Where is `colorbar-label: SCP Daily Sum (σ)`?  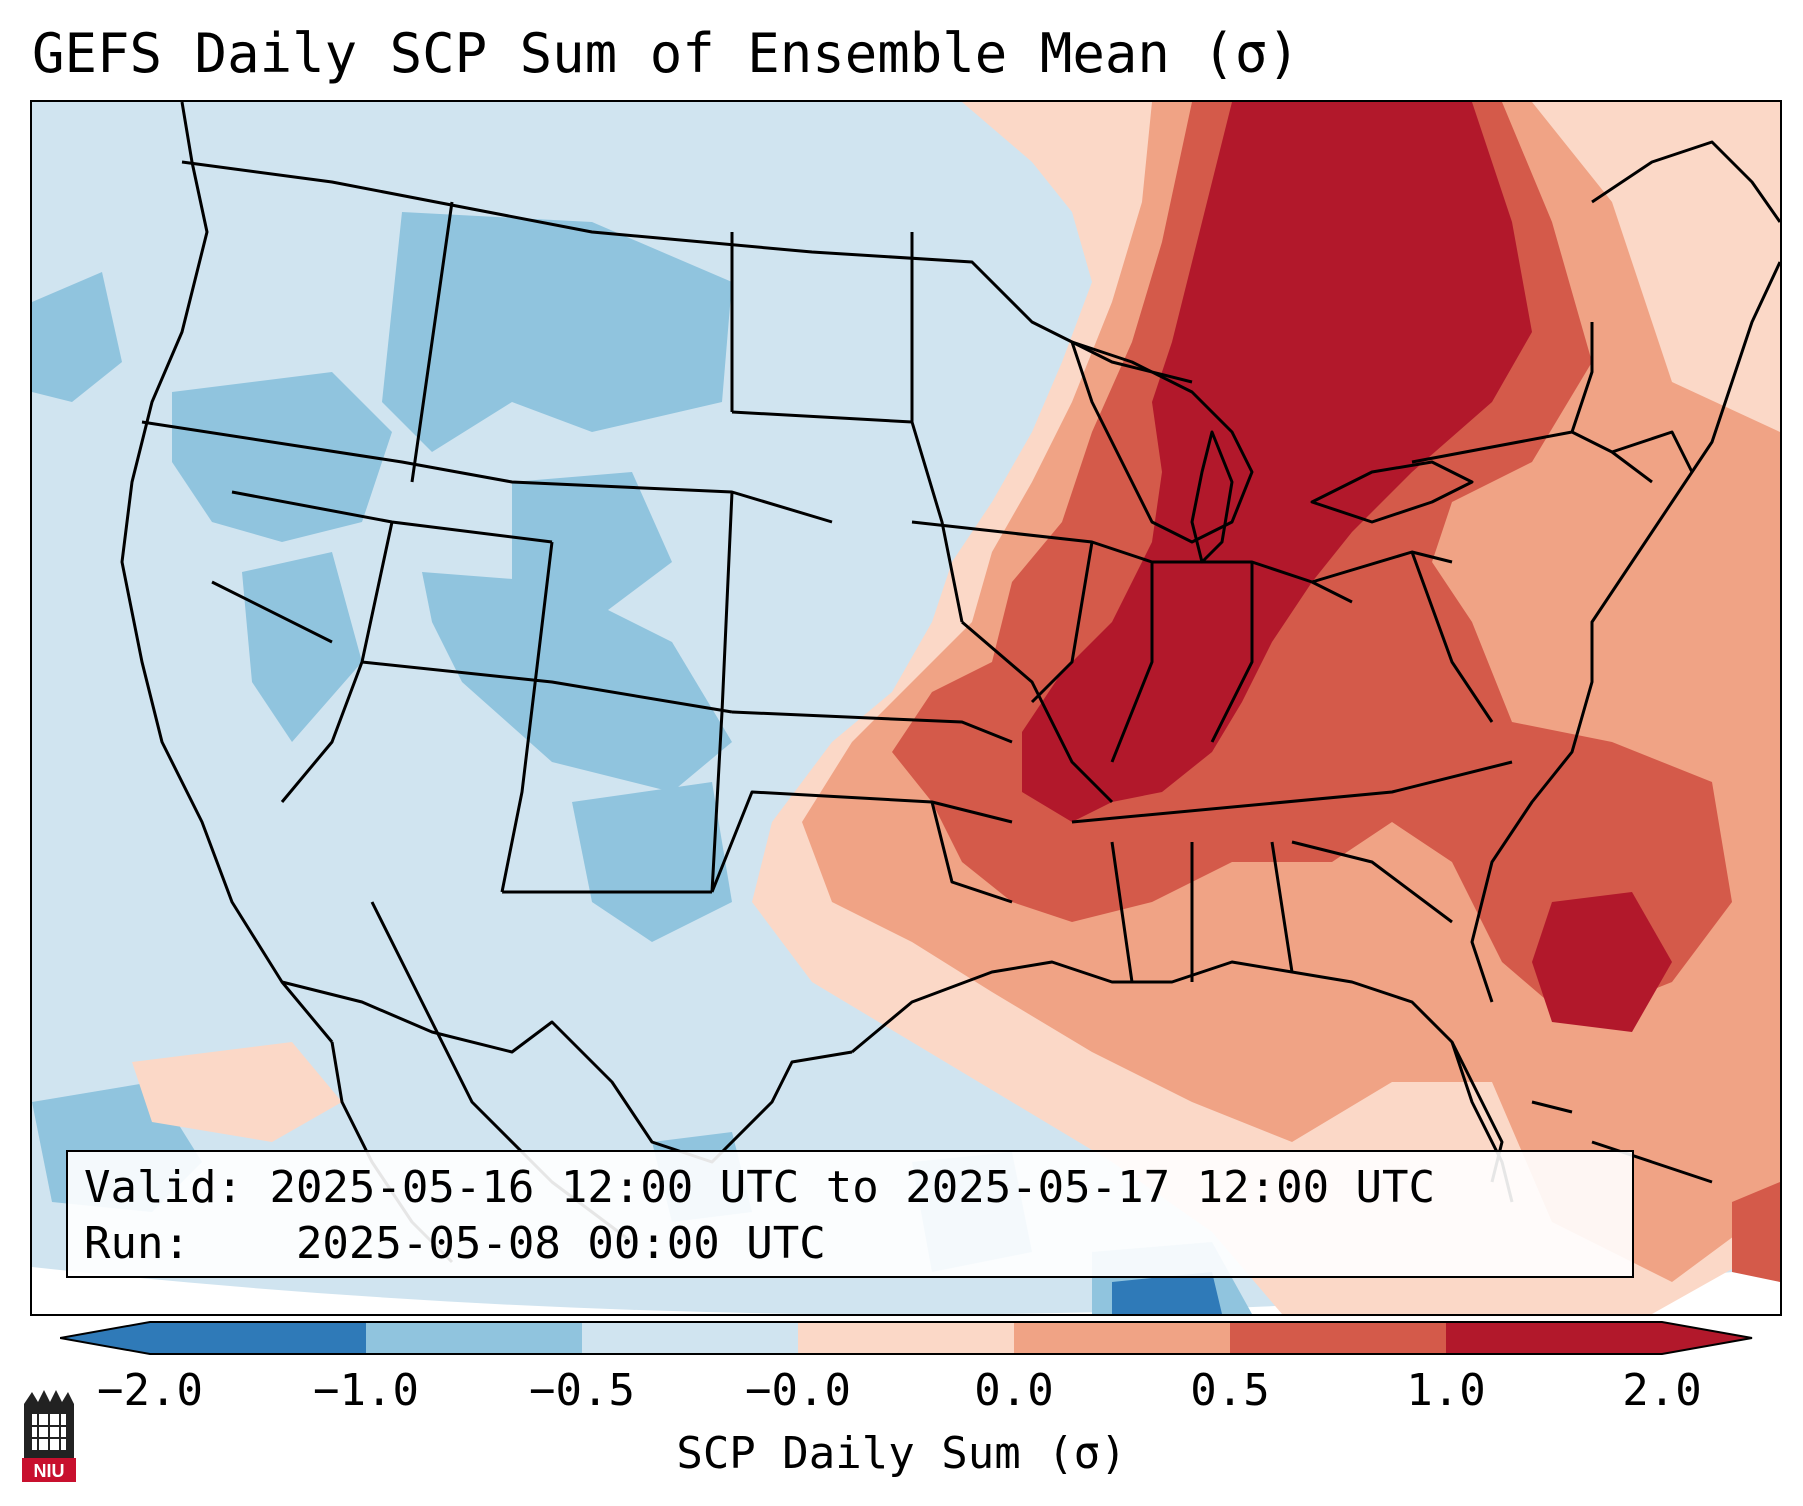
colorbar-label: SCP Daily Sum (σ) is located at coordinates (901, 1453).